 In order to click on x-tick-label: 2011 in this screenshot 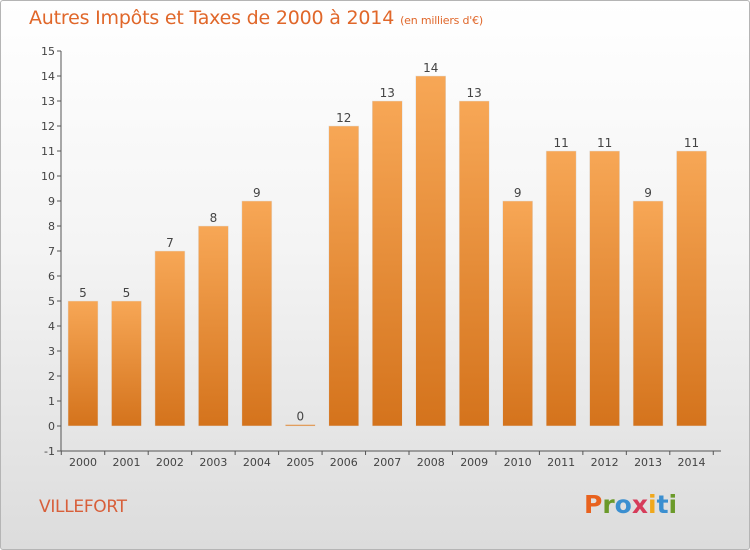, I will do `click(561, 462)`.